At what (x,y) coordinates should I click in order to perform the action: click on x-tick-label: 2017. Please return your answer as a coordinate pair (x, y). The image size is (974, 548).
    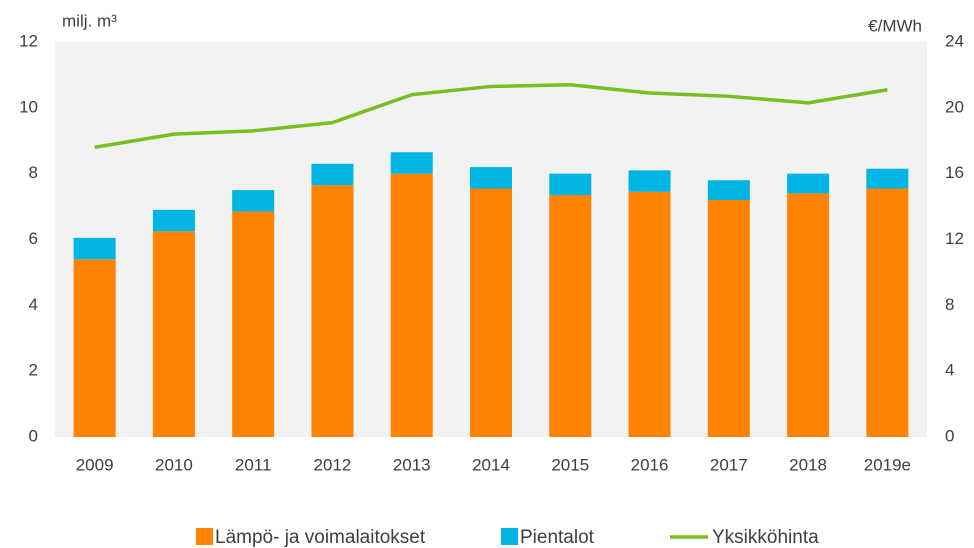
    Looking at the image, I should click on (729, 464).